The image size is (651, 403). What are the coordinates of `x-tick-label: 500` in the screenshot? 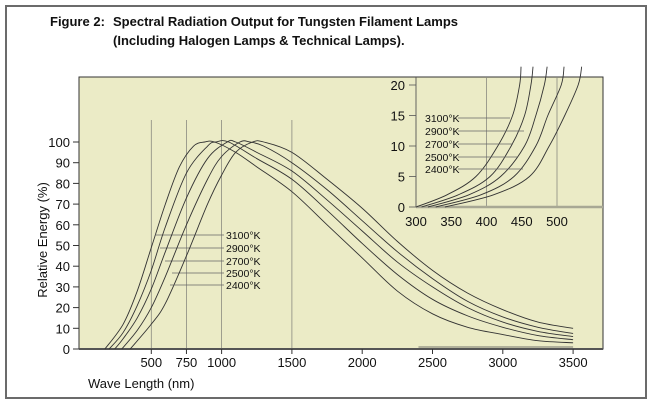 It's located at (151, 362).